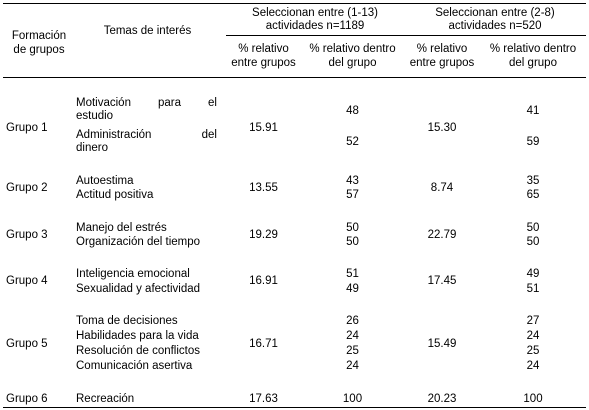  Describe the element at coordinates (352, 399) in the screenshot. I see `group-6-within-1-a: 100` at that location.